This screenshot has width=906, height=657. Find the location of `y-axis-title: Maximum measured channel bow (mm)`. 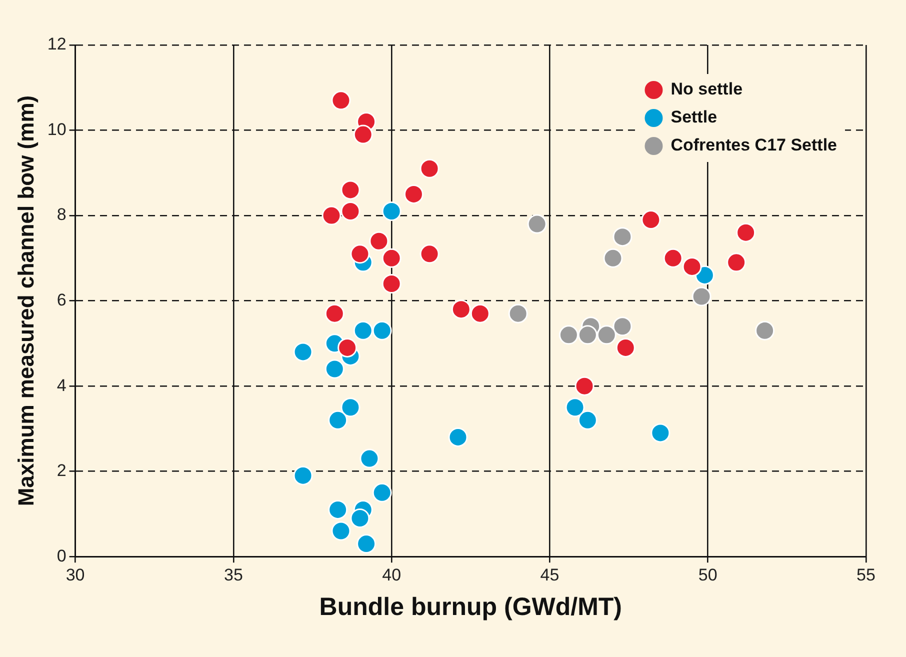

y-axis-title: Maximum measured channel bow (mm) is located at coordinates (25, 300).